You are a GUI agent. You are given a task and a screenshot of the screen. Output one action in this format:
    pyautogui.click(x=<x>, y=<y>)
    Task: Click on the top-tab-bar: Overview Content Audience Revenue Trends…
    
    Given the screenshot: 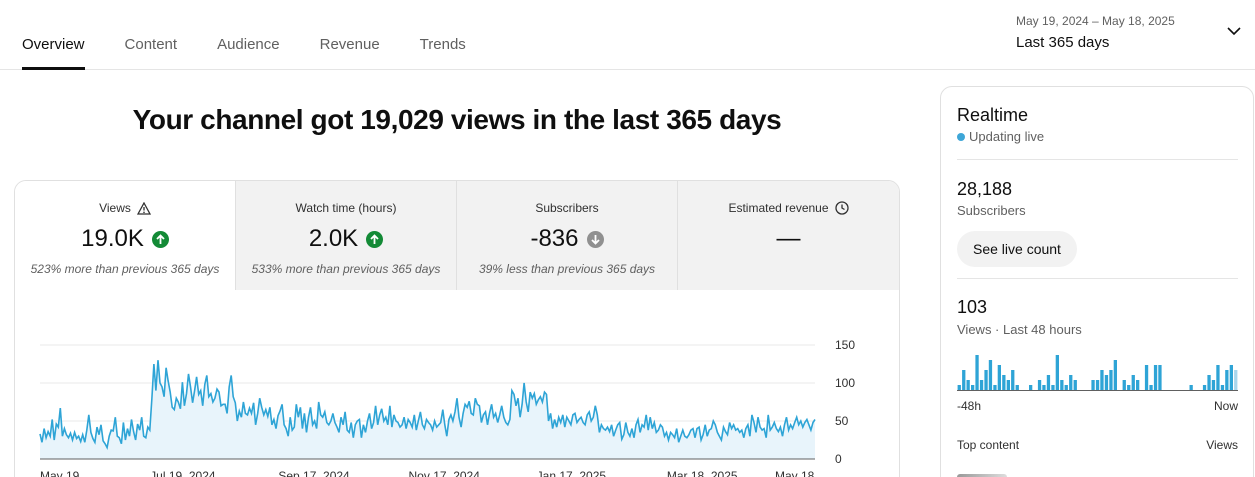 What is the action you would take?
    pyautogui.click(x=627, y=35)
    